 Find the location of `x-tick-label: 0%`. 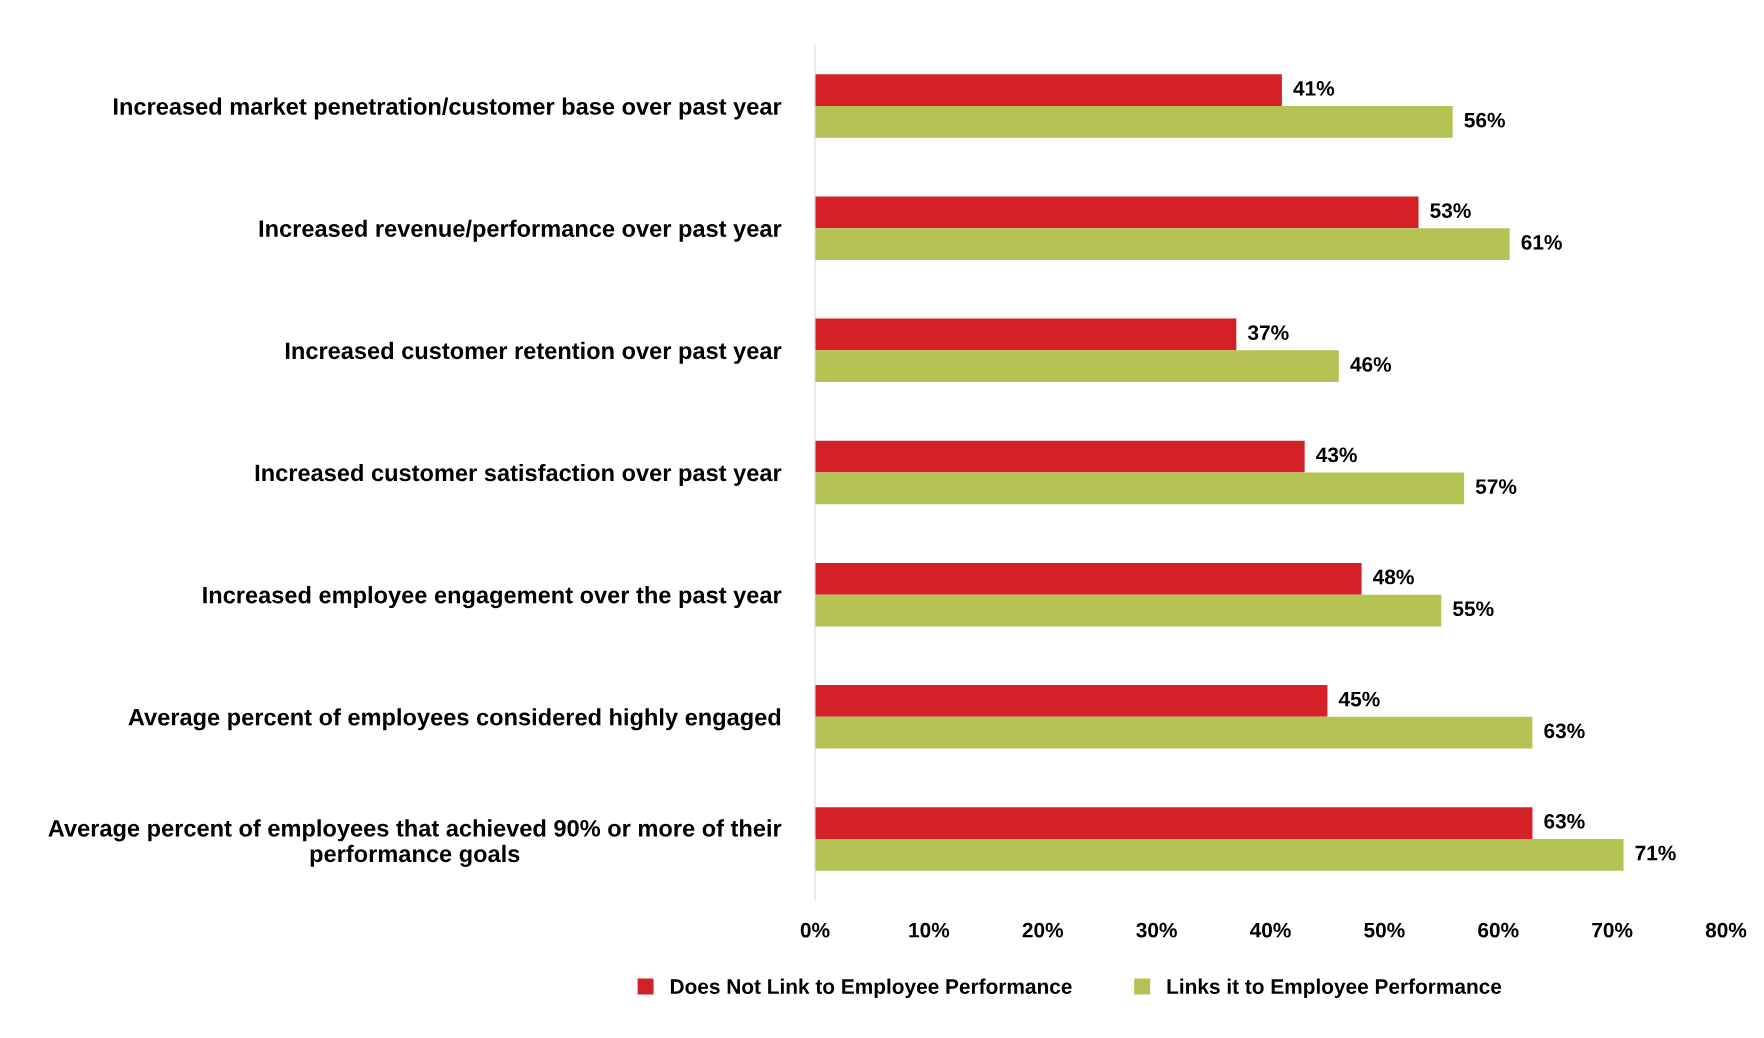

x-tick-label: 0% is located at coordinates (815, 930).